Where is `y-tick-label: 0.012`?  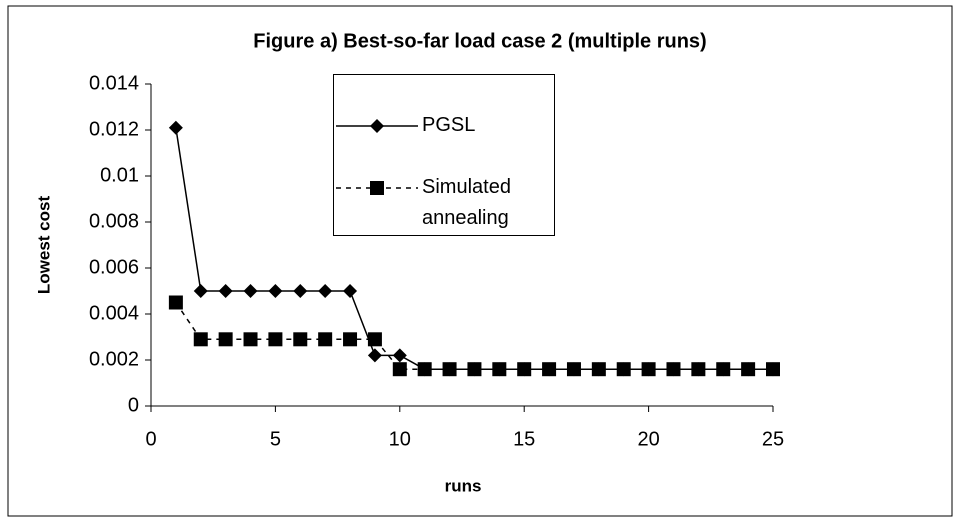 y-tick-label: 0.012 is located at coordinates (114, 129).